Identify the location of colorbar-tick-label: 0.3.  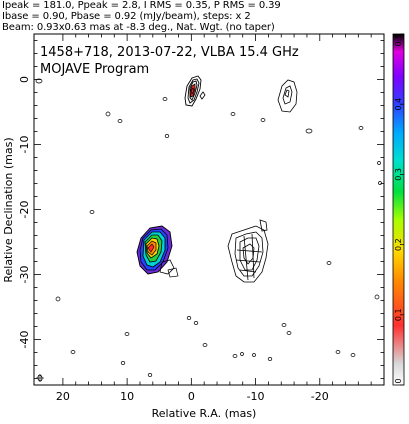
(398, 174).